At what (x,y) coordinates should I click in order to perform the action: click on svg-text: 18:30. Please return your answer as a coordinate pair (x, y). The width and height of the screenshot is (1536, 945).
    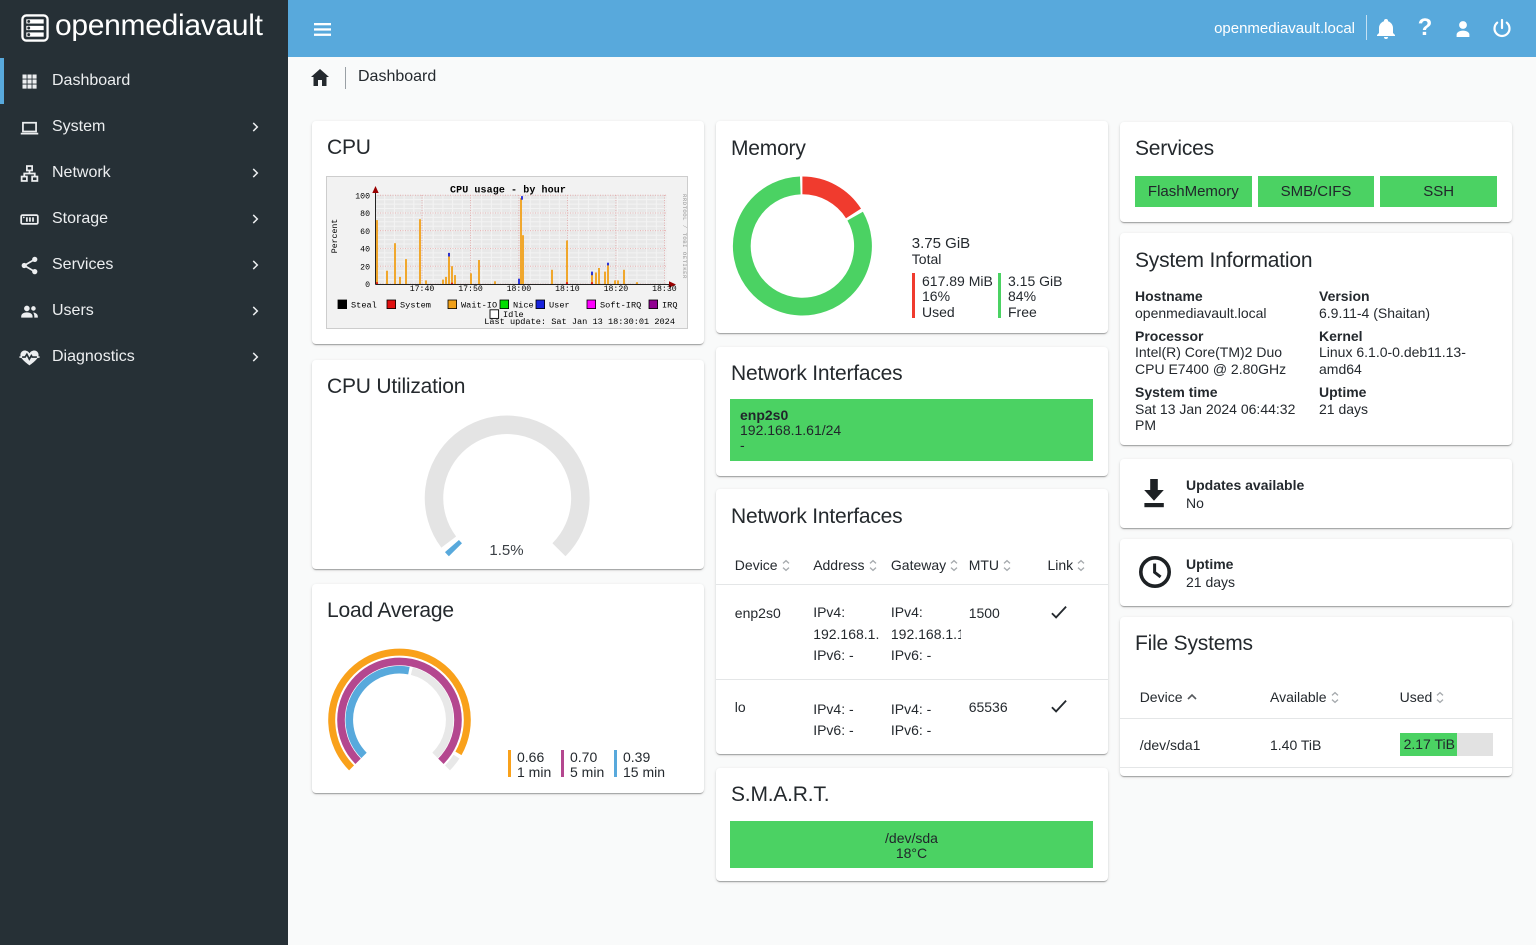
    Looking at the image, I should click on (664, 288).